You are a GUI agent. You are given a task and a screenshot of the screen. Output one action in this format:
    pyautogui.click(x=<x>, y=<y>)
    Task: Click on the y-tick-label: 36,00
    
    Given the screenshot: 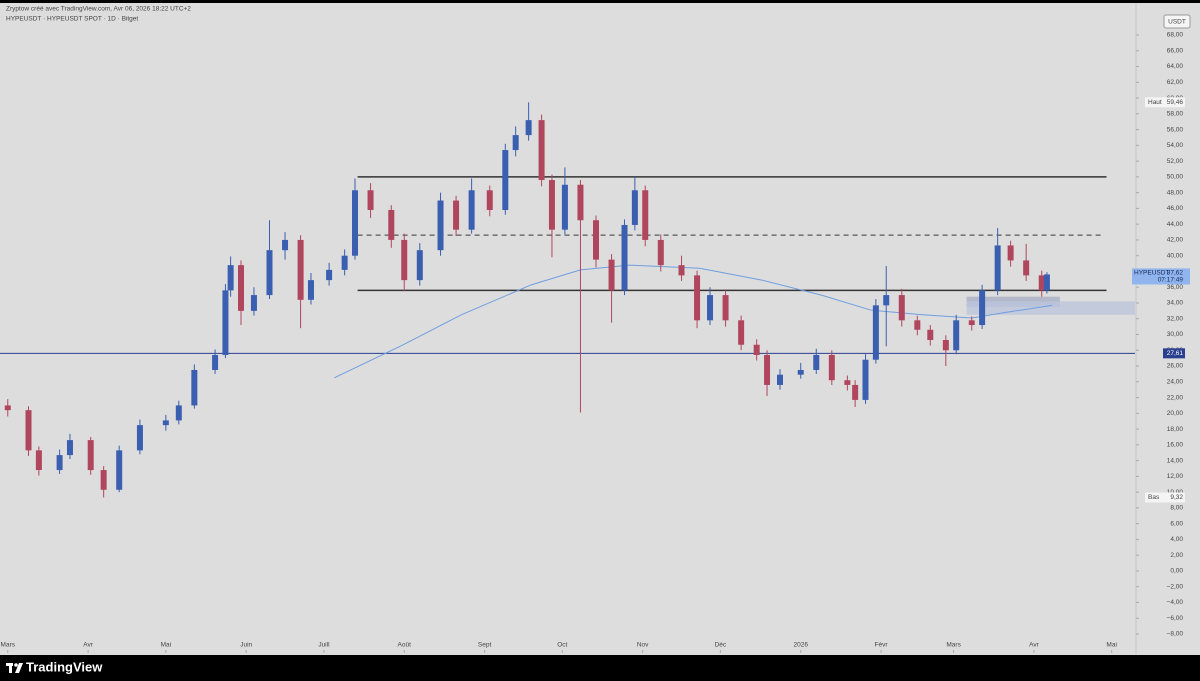 What is the action you would take?
    pyautogui.click(x=1175, y=287)
    